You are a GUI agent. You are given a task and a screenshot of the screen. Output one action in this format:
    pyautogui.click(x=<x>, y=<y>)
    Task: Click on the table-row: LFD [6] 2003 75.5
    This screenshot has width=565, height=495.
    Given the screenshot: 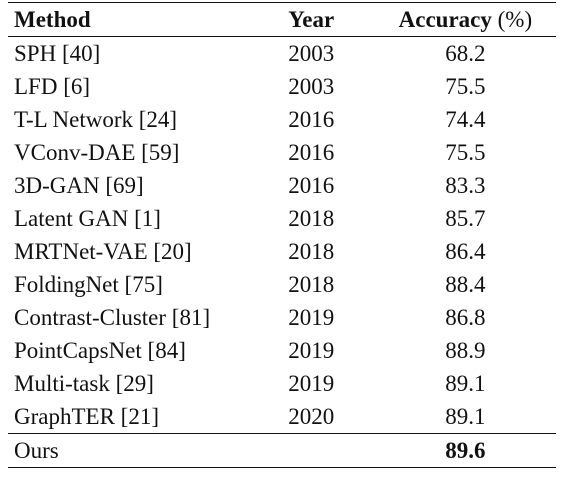 What is the action you would take?
    pyautogui.click(x=282, y=86)
    